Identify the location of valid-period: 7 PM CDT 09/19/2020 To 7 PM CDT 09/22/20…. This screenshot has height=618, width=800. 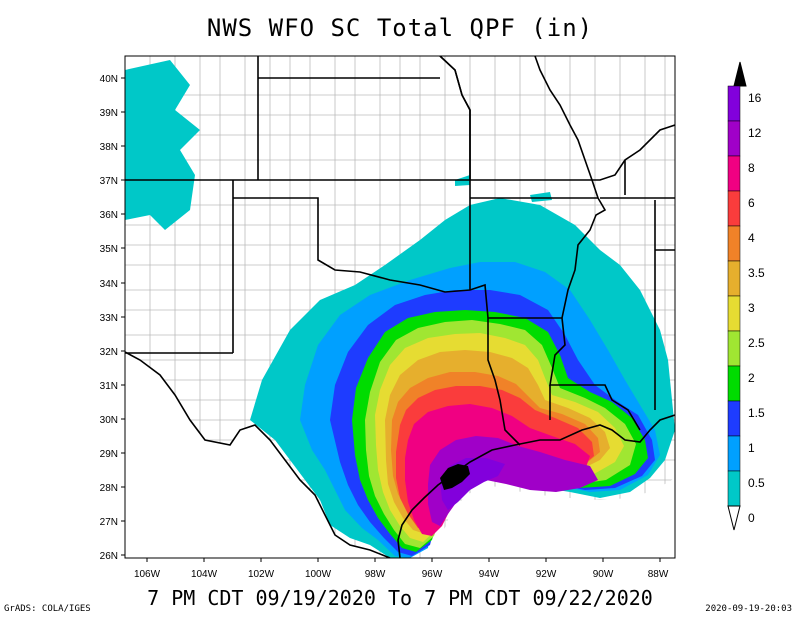
(400, 598).